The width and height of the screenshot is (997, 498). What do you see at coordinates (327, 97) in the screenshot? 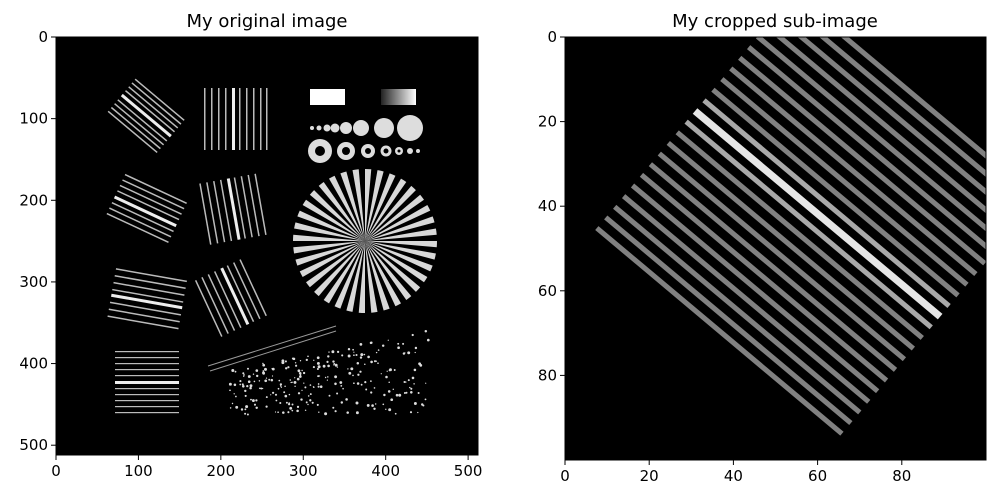
I see `white-rectangle` at bounding box center [327, 97].